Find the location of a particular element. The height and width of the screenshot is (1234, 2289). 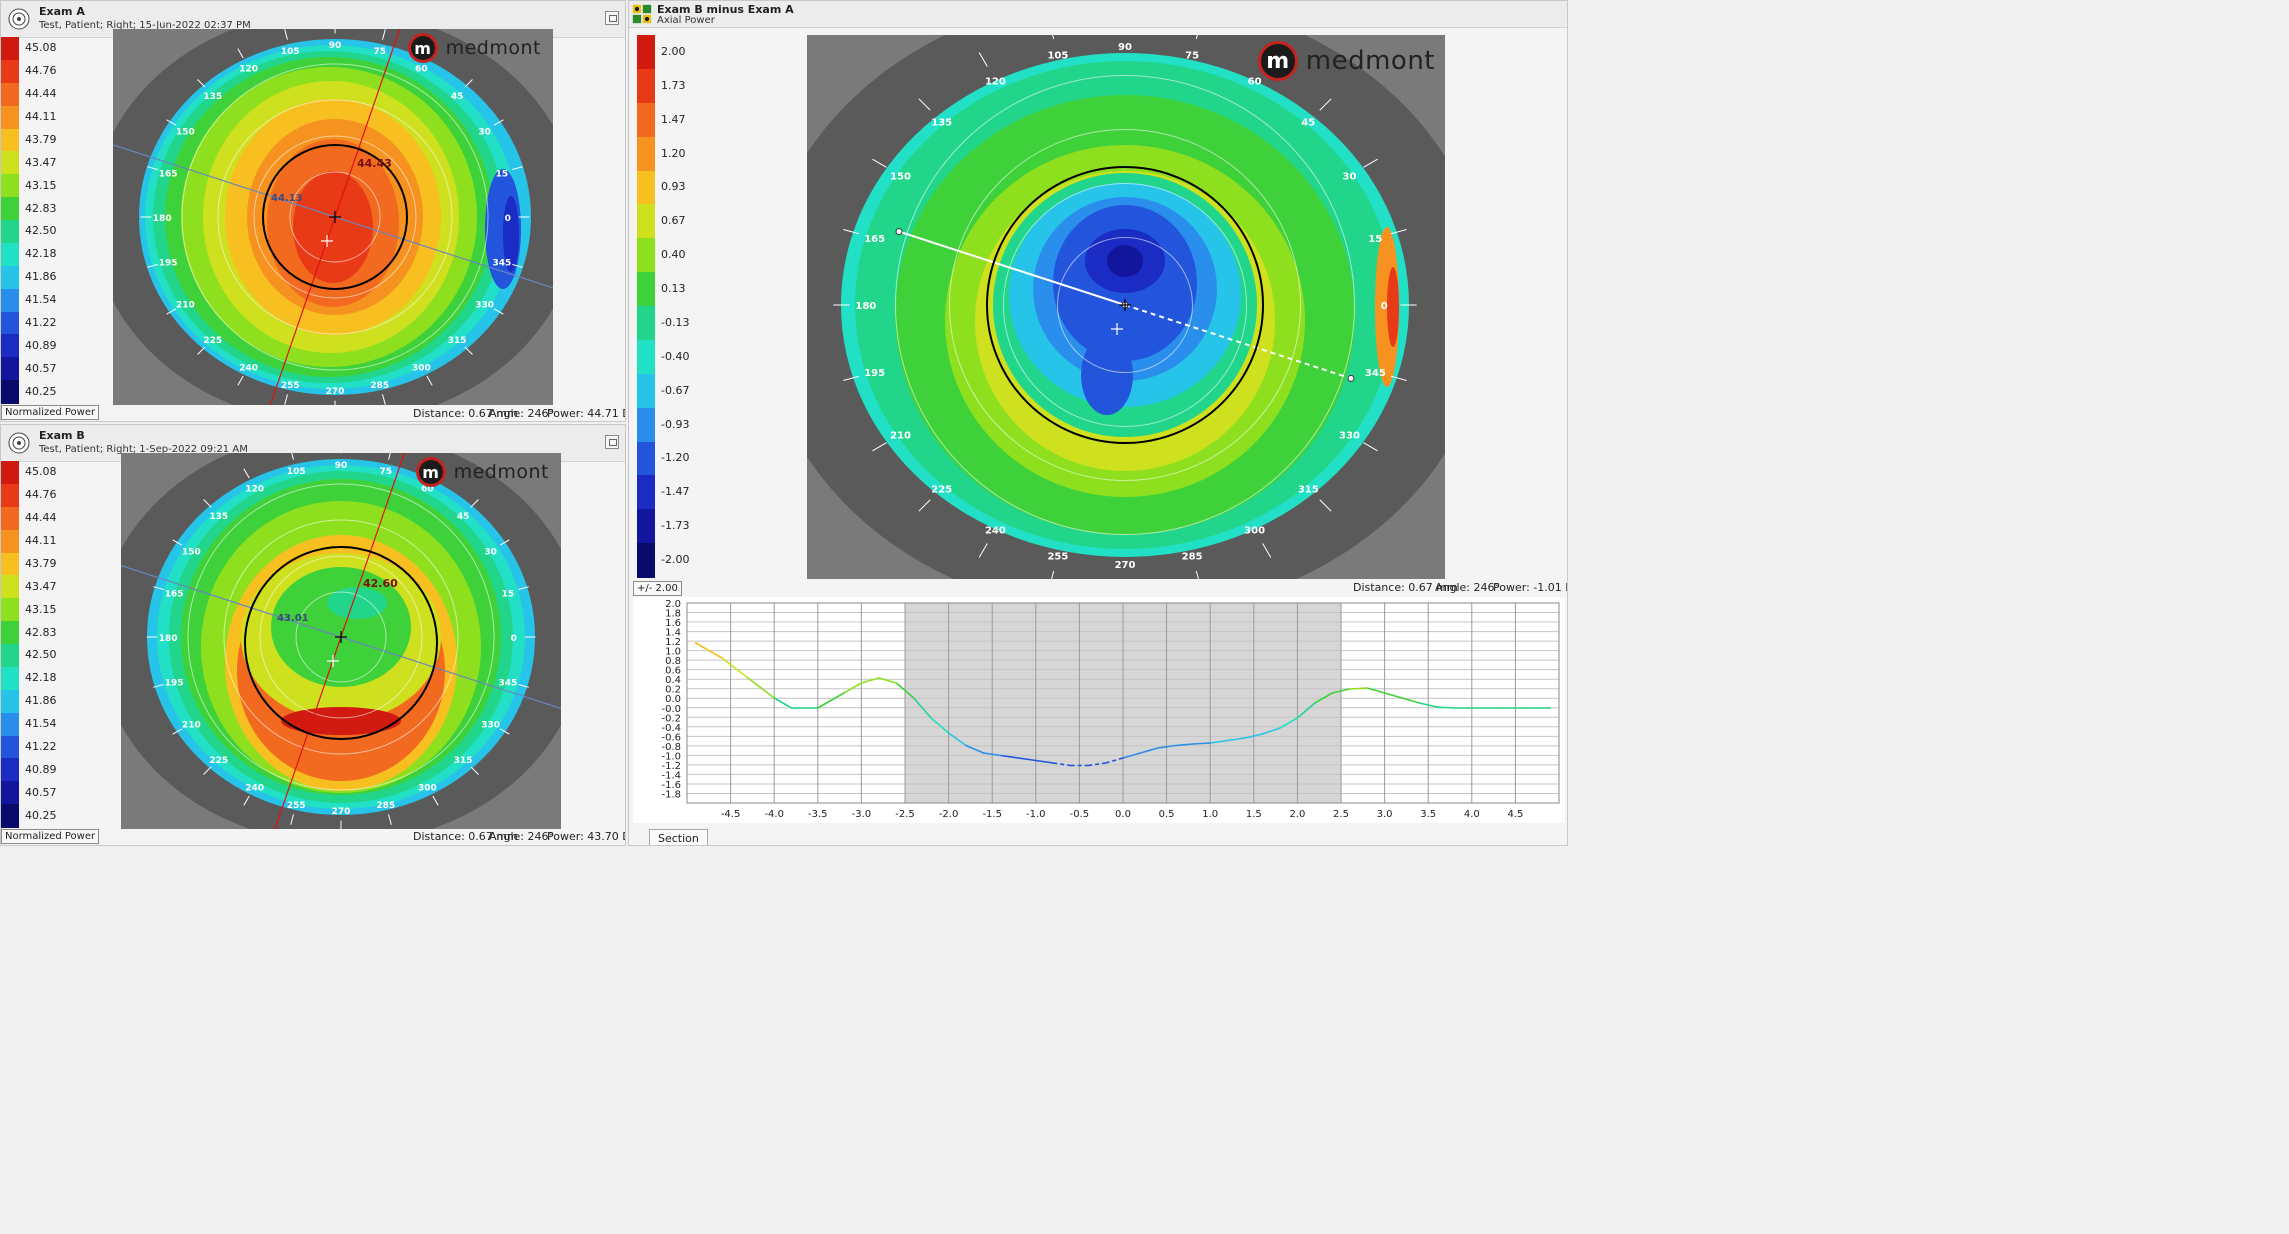

meridian-label: 180 is located at coordinates (865, 306).